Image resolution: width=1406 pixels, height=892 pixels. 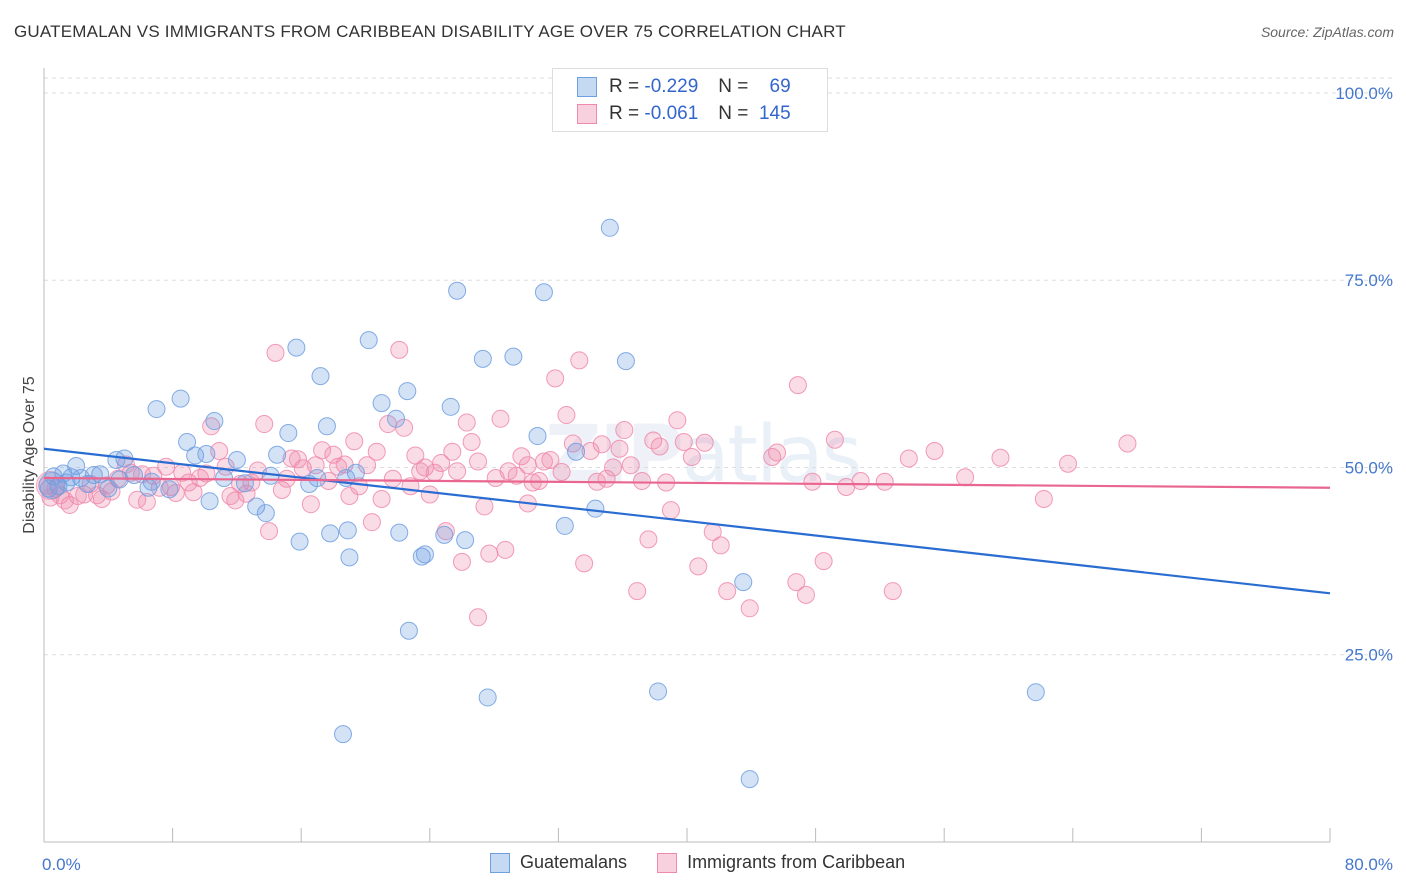 I want to click on stats-row-caribbean: R = -0.061 N = 145, so click(x=684, y=114).